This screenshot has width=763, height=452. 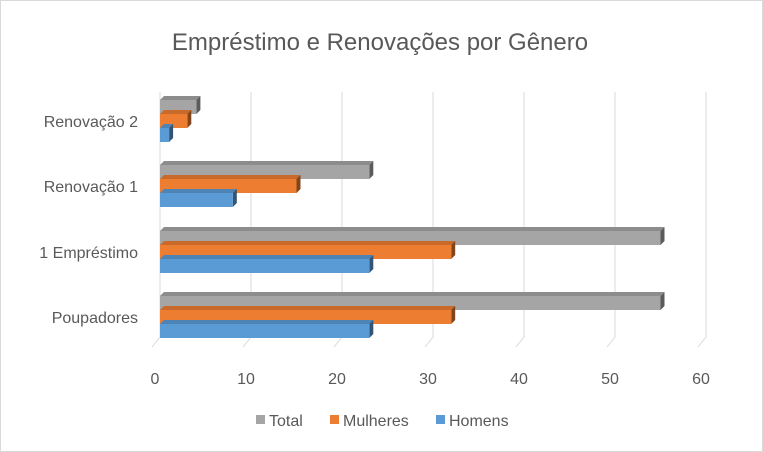 I want to click on category-label-1-emprestimo: 1 Empréstimo, so click(x=88, y=253).